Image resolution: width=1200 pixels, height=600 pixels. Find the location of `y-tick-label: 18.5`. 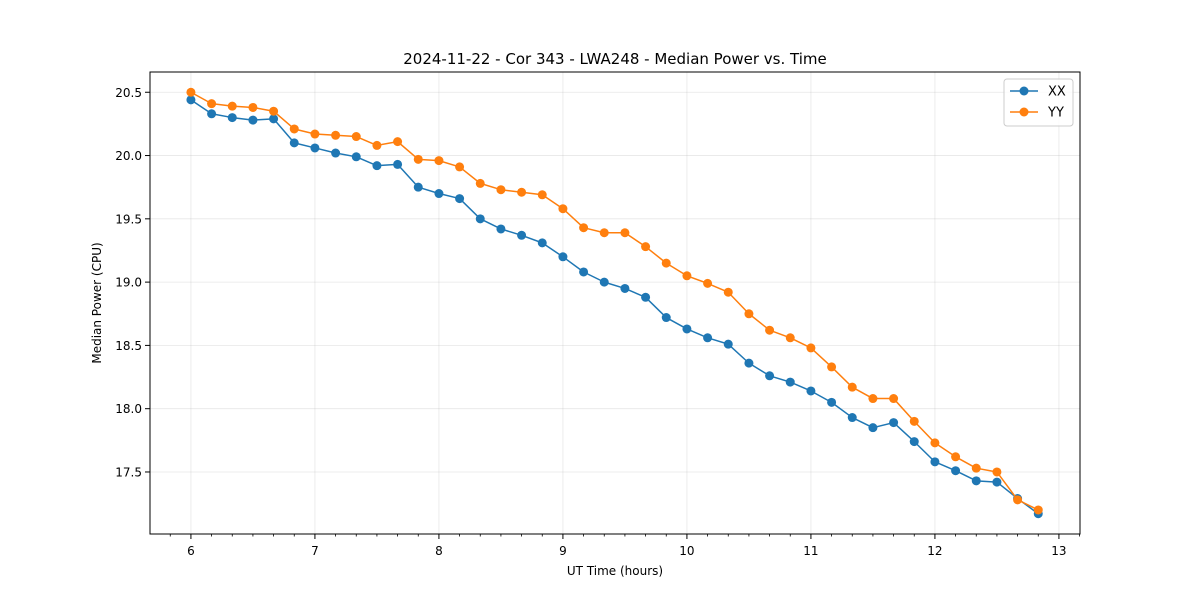

y-tick-label: 18.5 is located at coordinates (128, 346).